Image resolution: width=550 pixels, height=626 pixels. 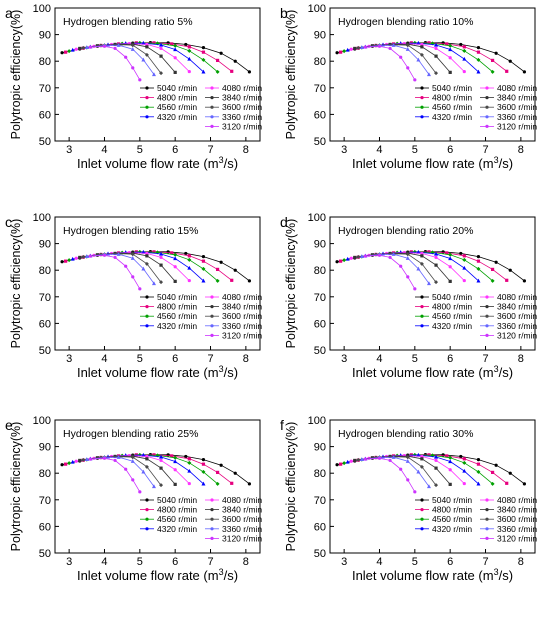 I want to click on plot-frame, so click(x=157, y=74).